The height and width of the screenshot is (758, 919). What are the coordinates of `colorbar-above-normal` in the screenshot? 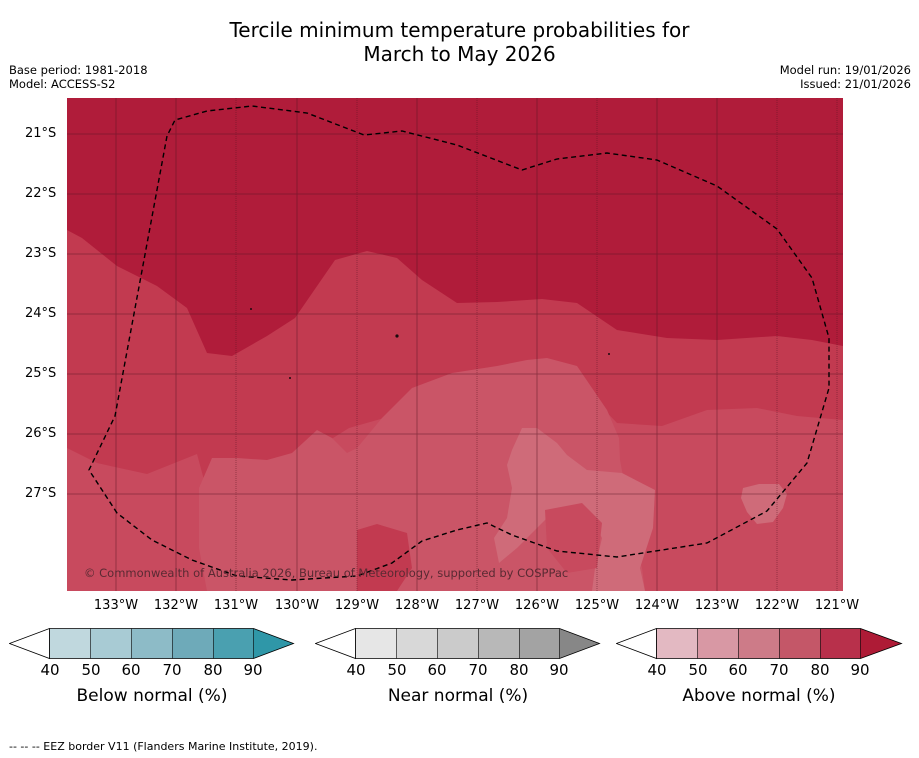 It's located at (759, 644).